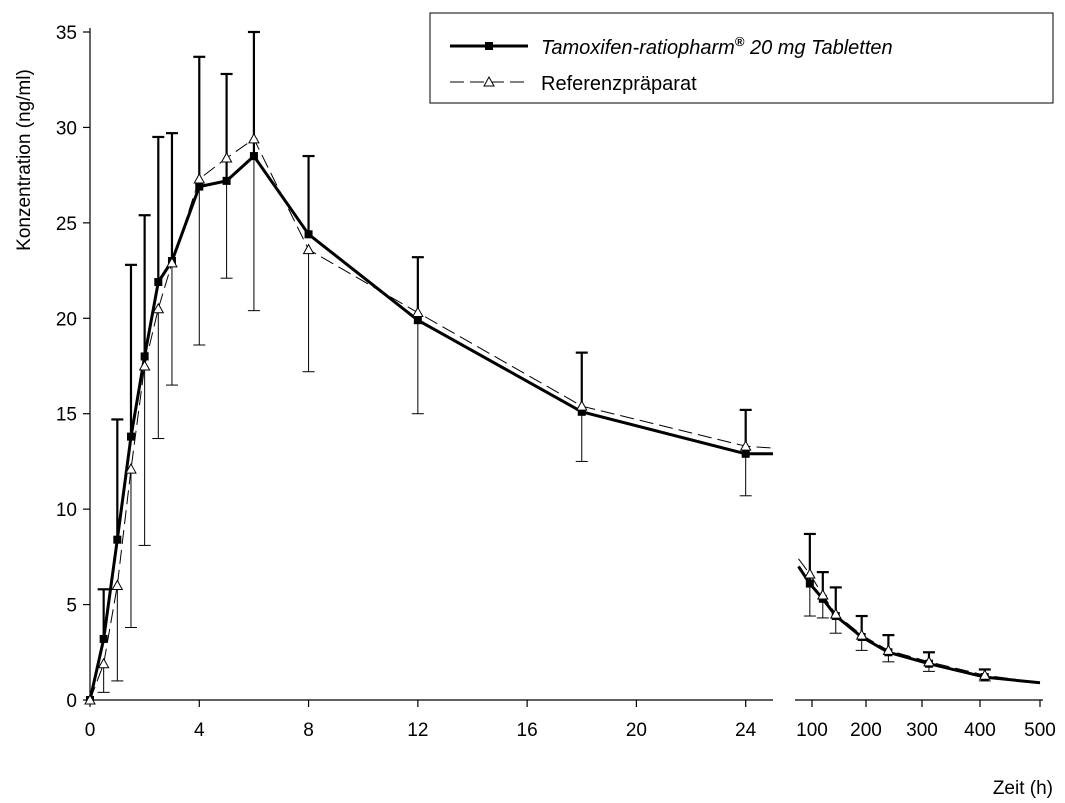 The image size is (1065, 803). What do you see at coordinates (117, 539) in the screenshot?
I see `data-point-tamoxifen-x1` at bounding box center [117, 539].